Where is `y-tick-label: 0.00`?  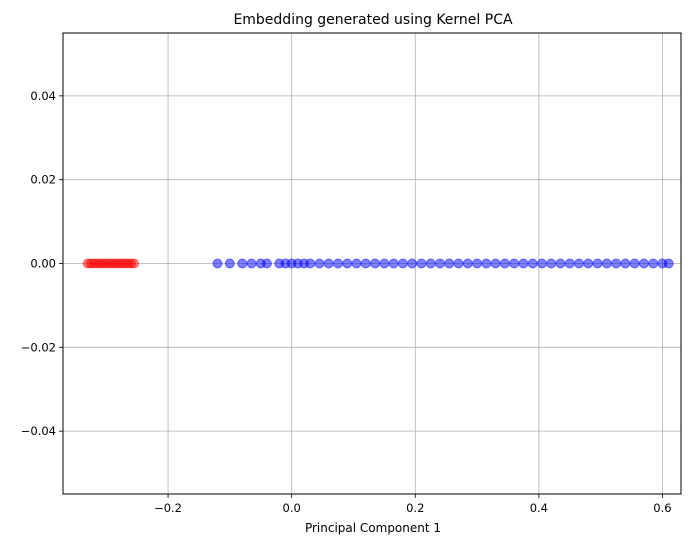
y-tick-label: 0.00 is located at coordinates (43, 264).